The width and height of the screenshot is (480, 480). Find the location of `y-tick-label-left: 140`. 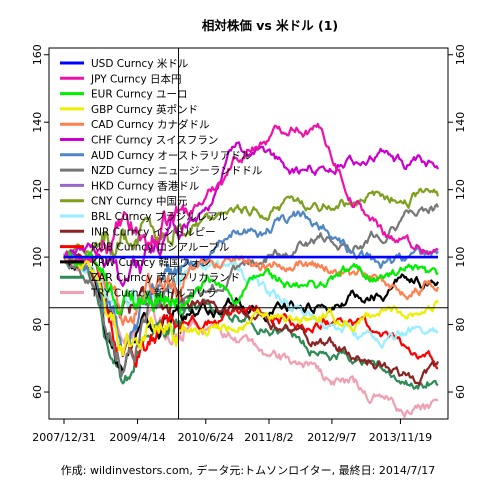

y-tick-label-left: 140 is located at coordinates (37, 122).